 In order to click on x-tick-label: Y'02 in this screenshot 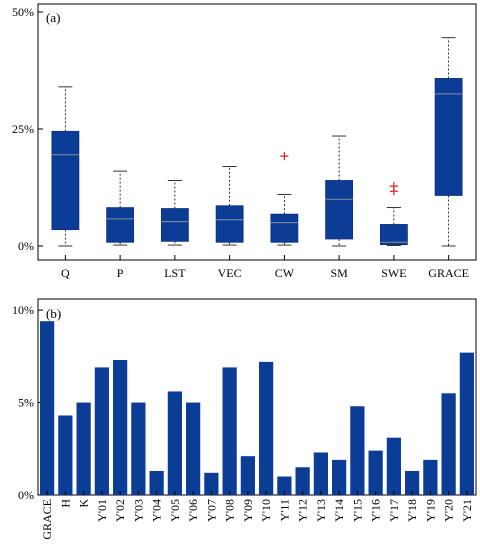, I will do `click(120, 510)`.